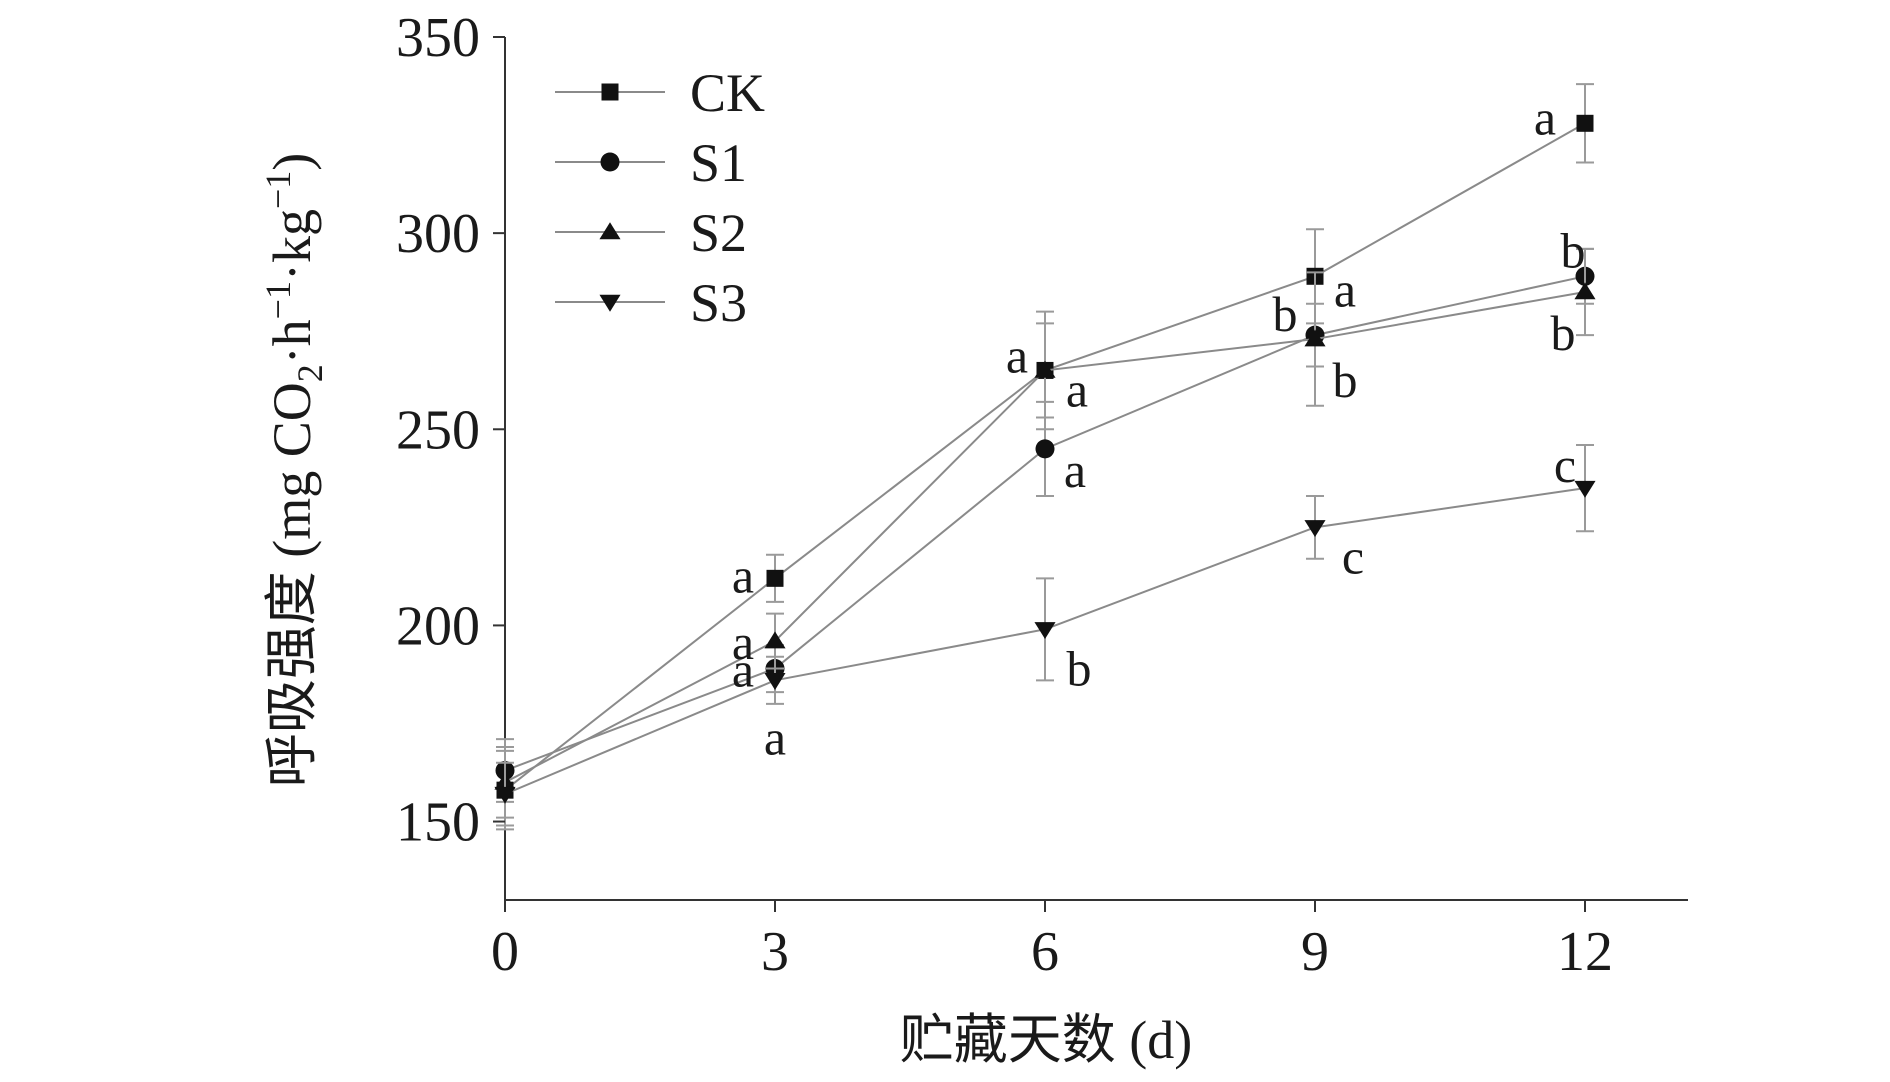 The height and width of the screenshot is (1082, 1890). I want to click on y-axis-label: 呼吸强度 (mg CO2·h−1·kg−1), so click(294, 470).